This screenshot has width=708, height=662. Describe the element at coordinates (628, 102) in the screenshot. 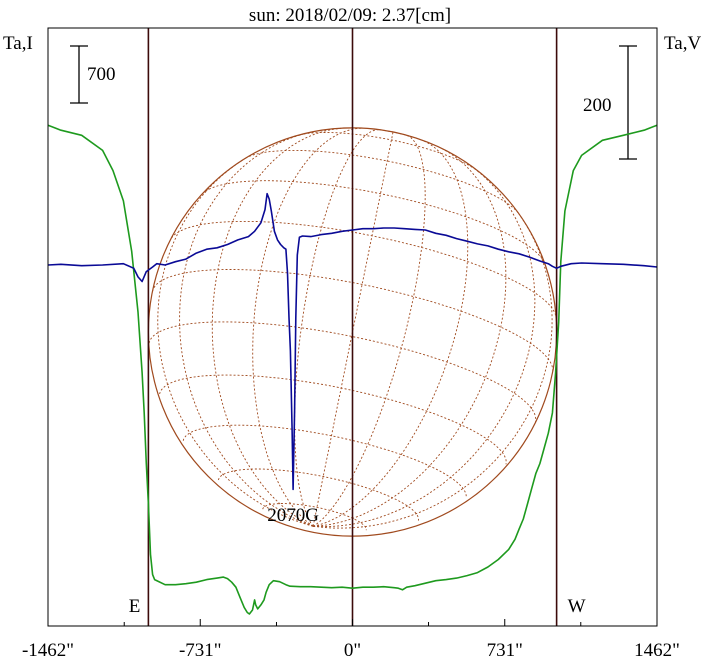

I see `right-scale-bar` at that location.